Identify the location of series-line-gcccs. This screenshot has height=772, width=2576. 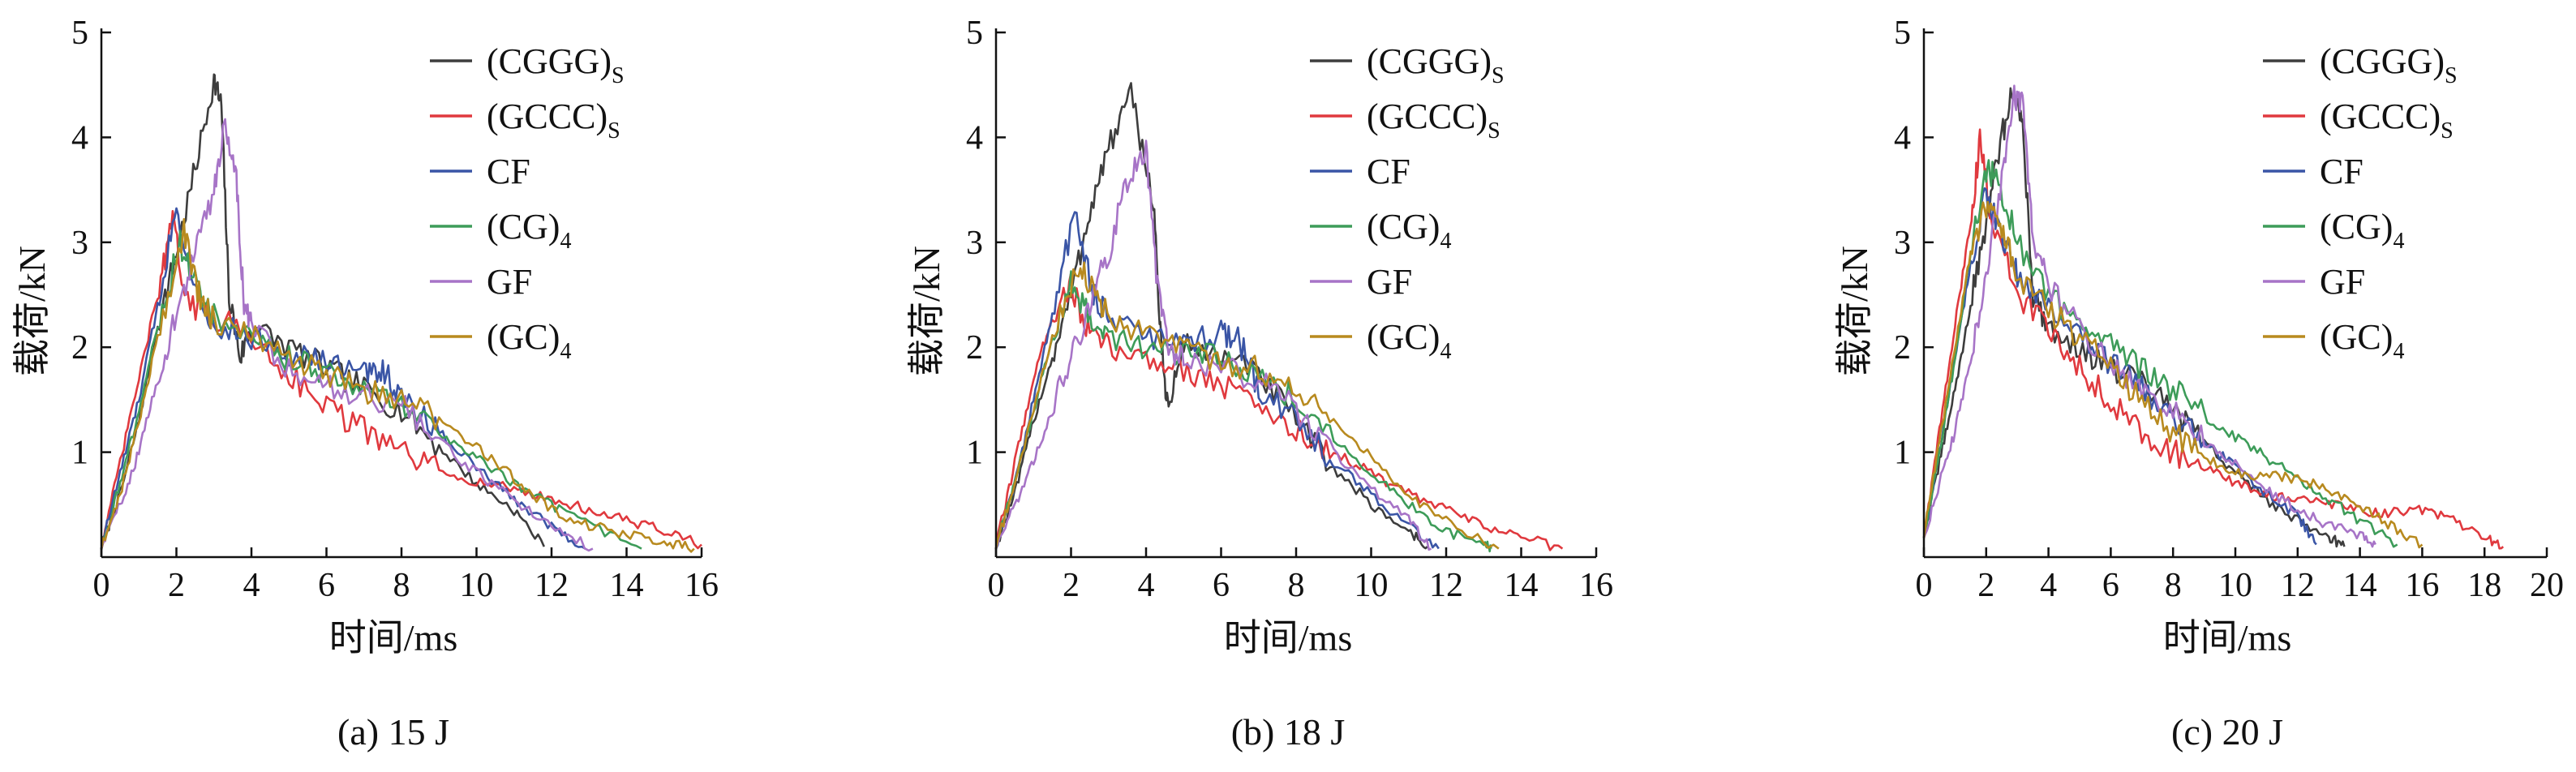
(2213, 339).